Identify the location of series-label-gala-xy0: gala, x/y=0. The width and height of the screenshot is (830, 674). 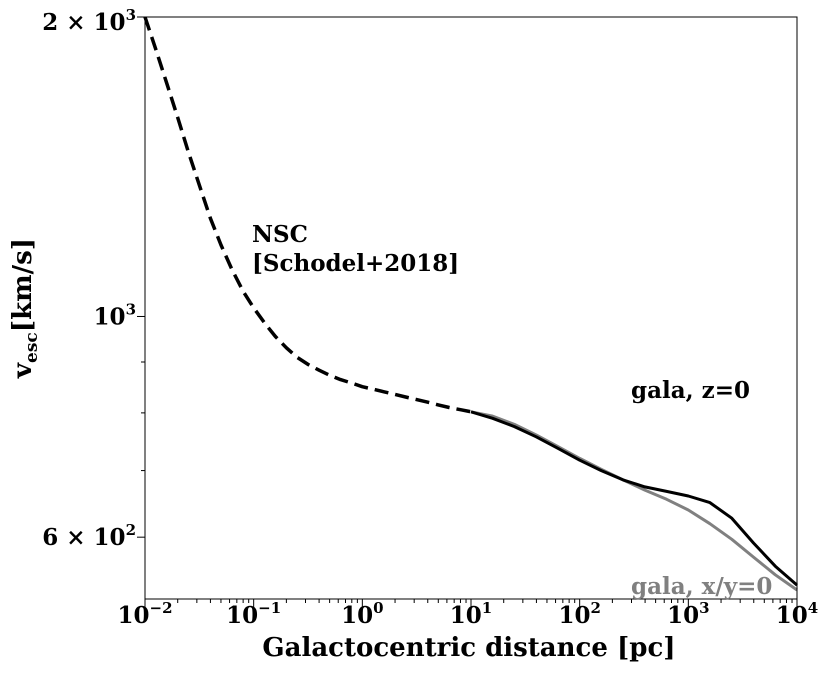
(701, 586).